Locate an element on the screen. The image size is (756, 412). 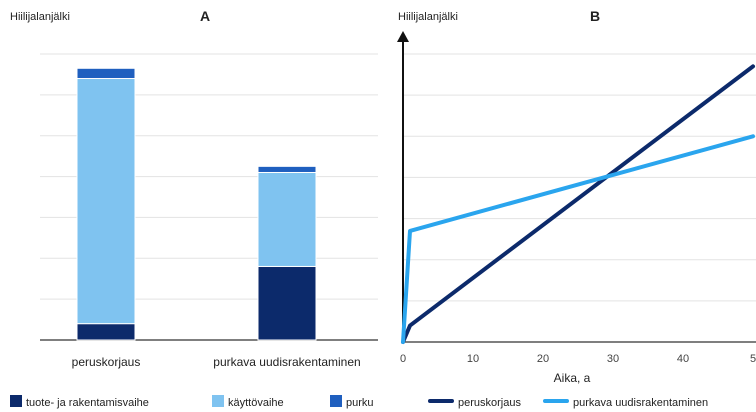
legend-label-kayttovaihe: käyttövaihe is located at coordinates (256, 403).